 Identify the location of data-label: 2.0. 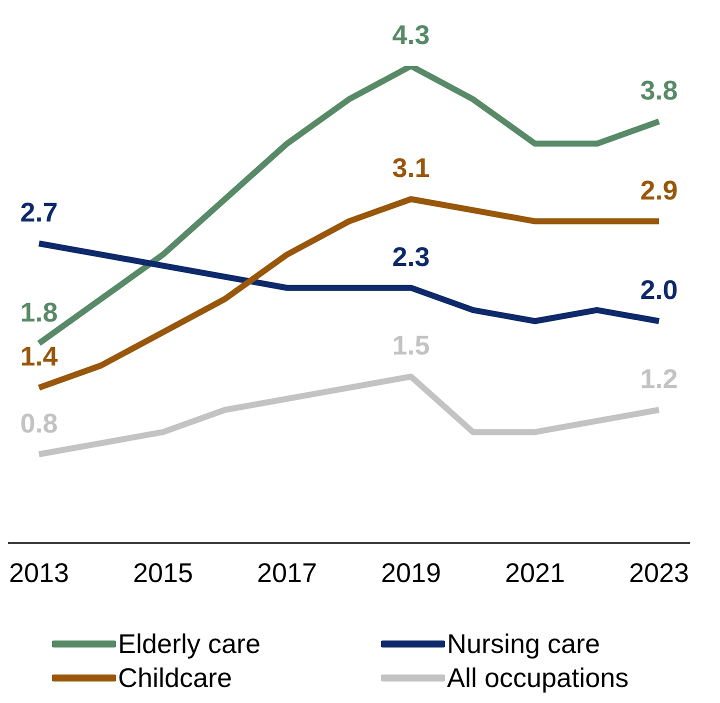
(659, 290).